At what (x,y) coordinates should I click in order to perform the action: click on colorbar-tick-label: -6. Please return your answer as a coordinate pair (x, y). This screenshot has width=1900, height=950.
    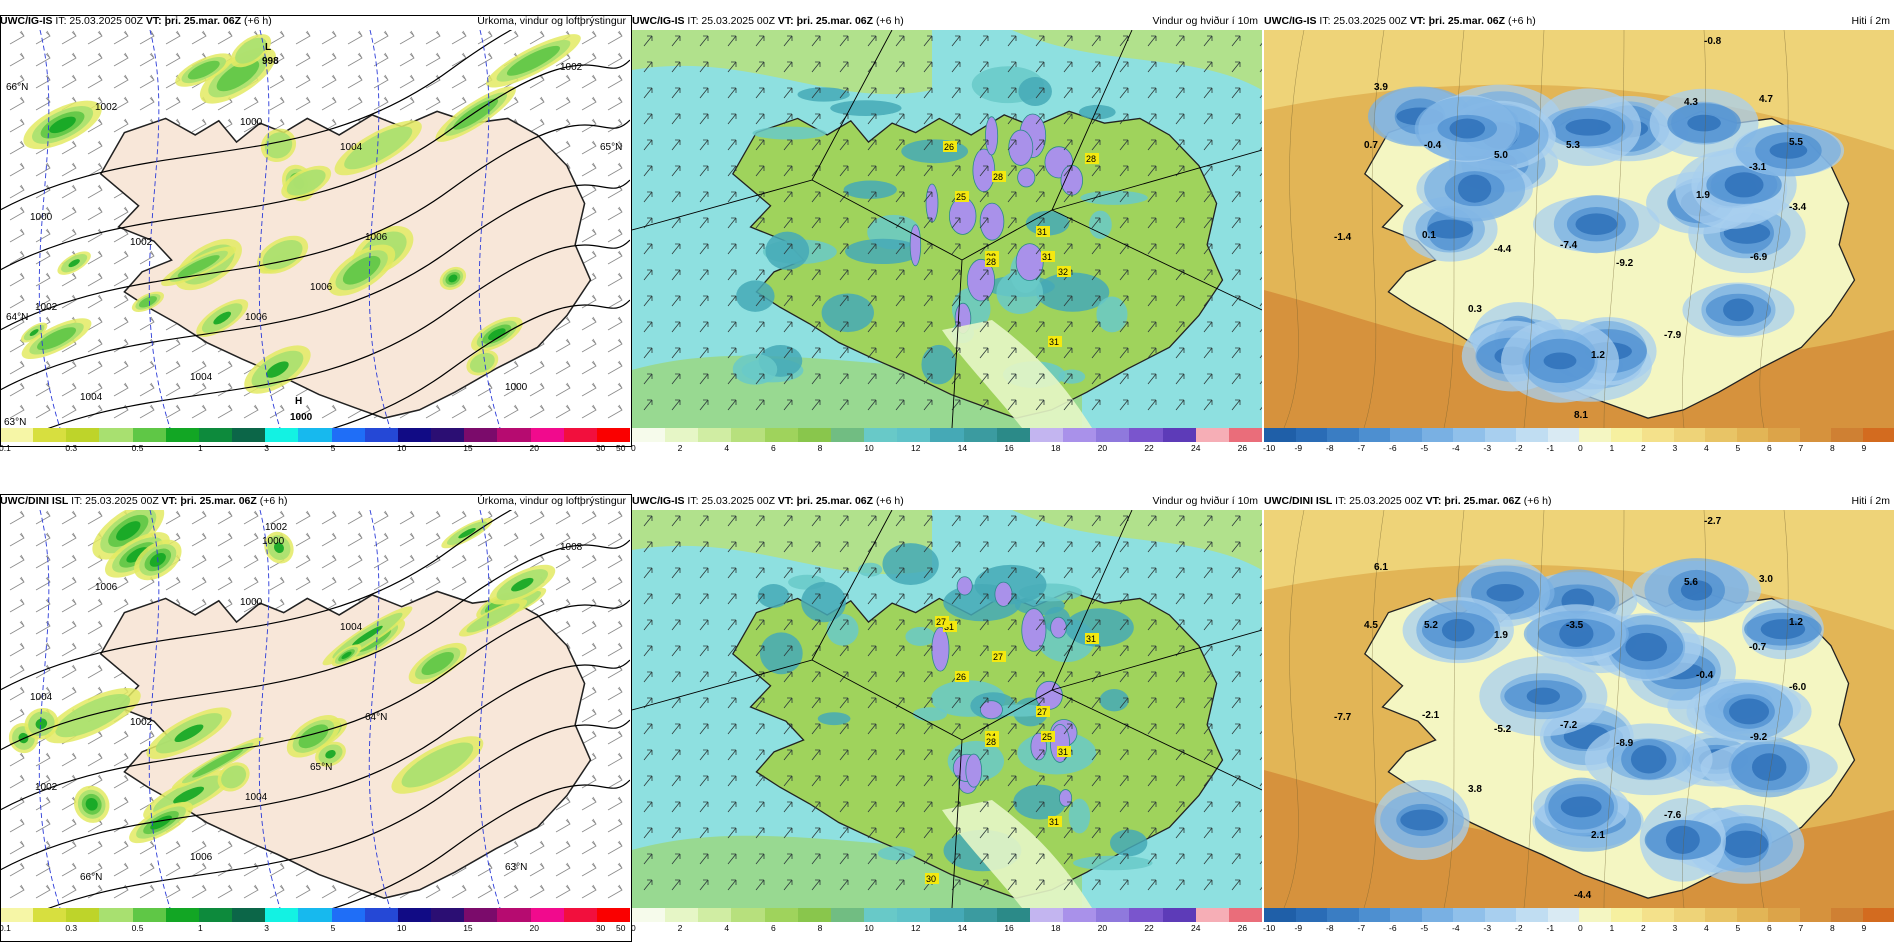
    Looking at the image, I should click on (1393, 448).